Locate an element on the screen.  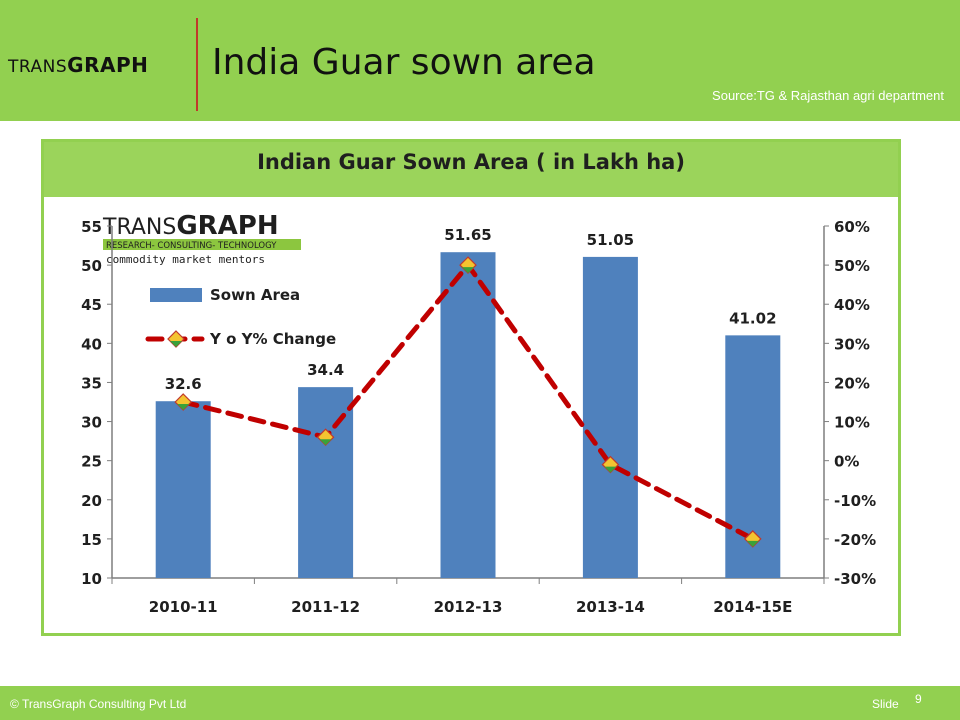
bar-value-label: 32.6 is located at coordinates (183, 384).